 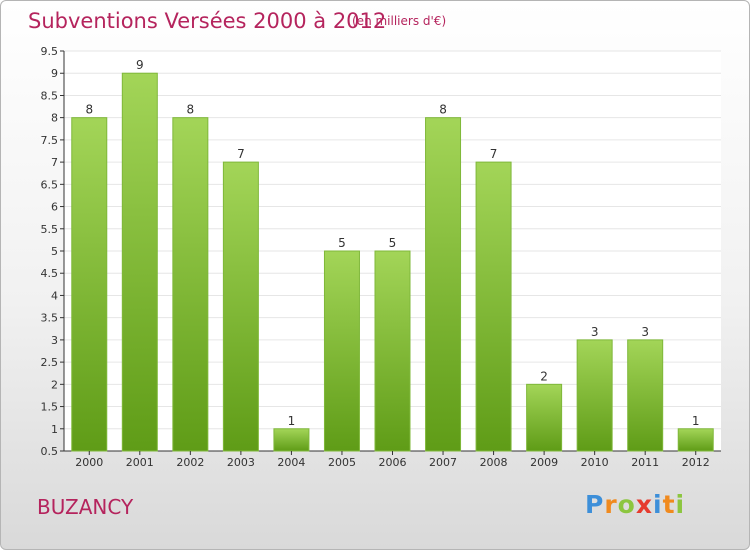 I want to click on data-label: 2, so click(x=544, y=376).